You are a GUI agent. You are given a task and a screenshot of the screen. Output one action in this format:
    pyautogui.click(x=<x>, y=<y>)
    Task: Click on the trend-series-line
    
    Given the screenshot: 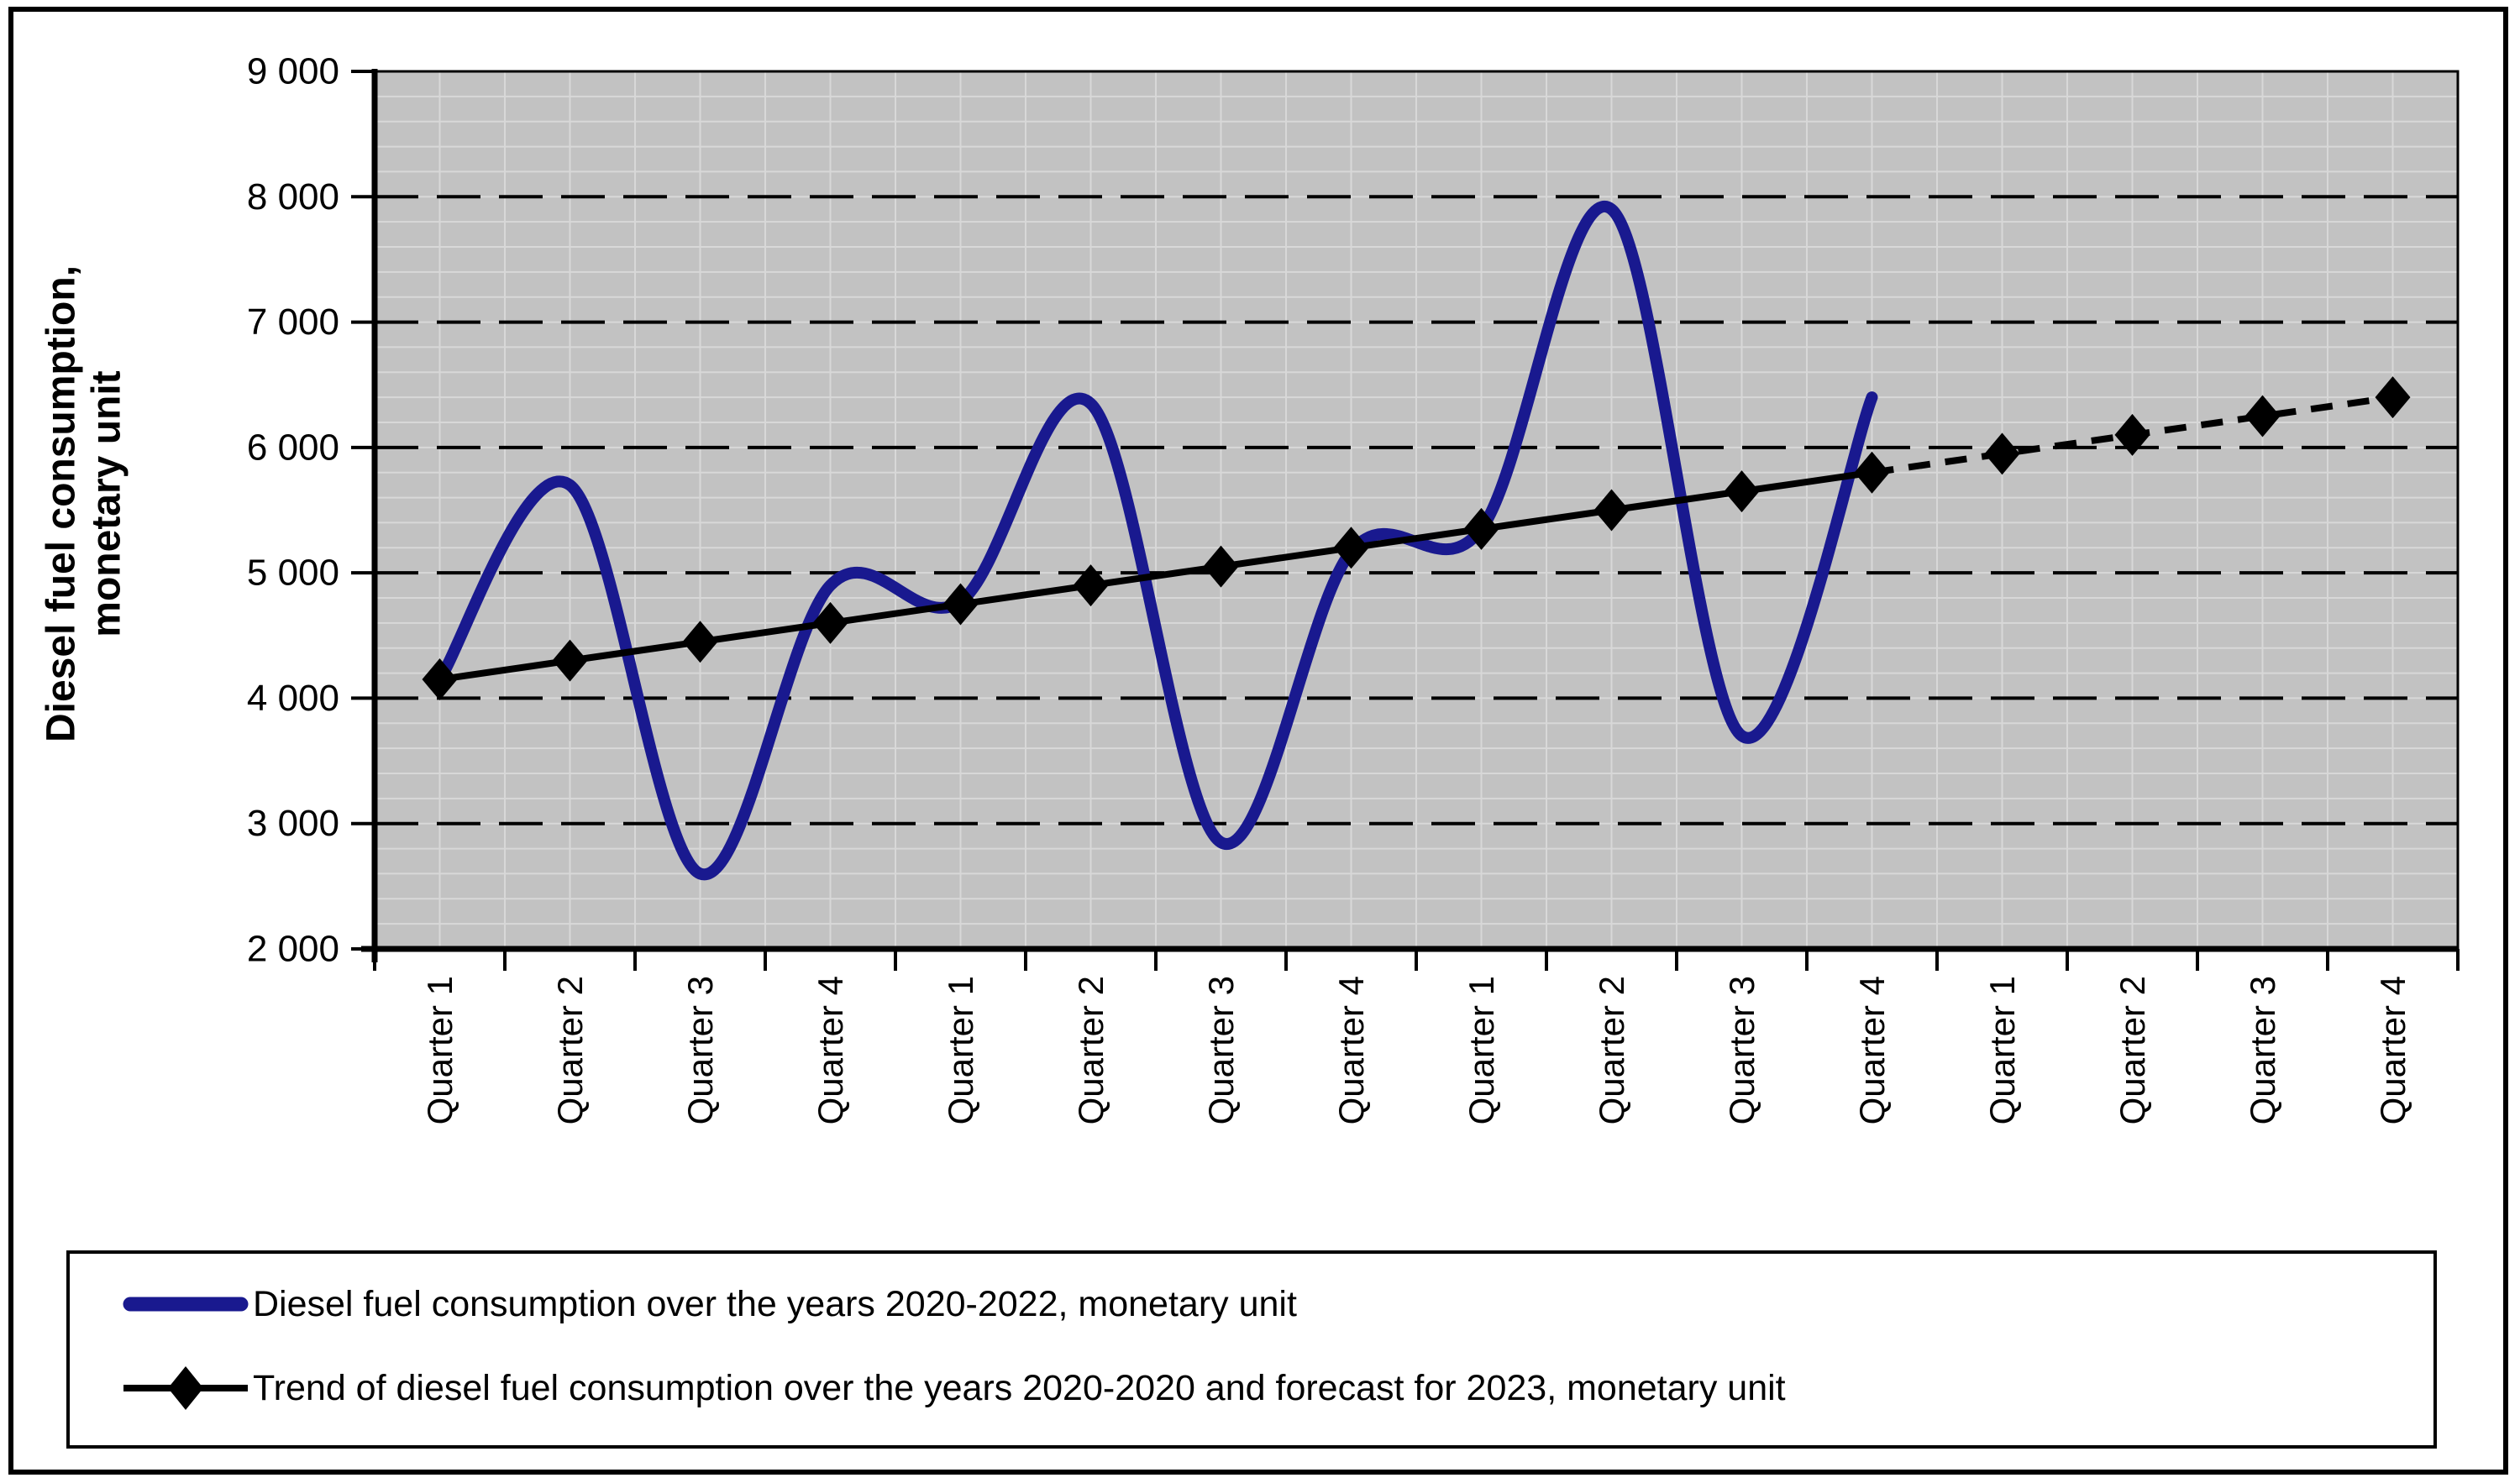 What is the action you would take?
    pyautogui.click(x=1155, y=576)
    